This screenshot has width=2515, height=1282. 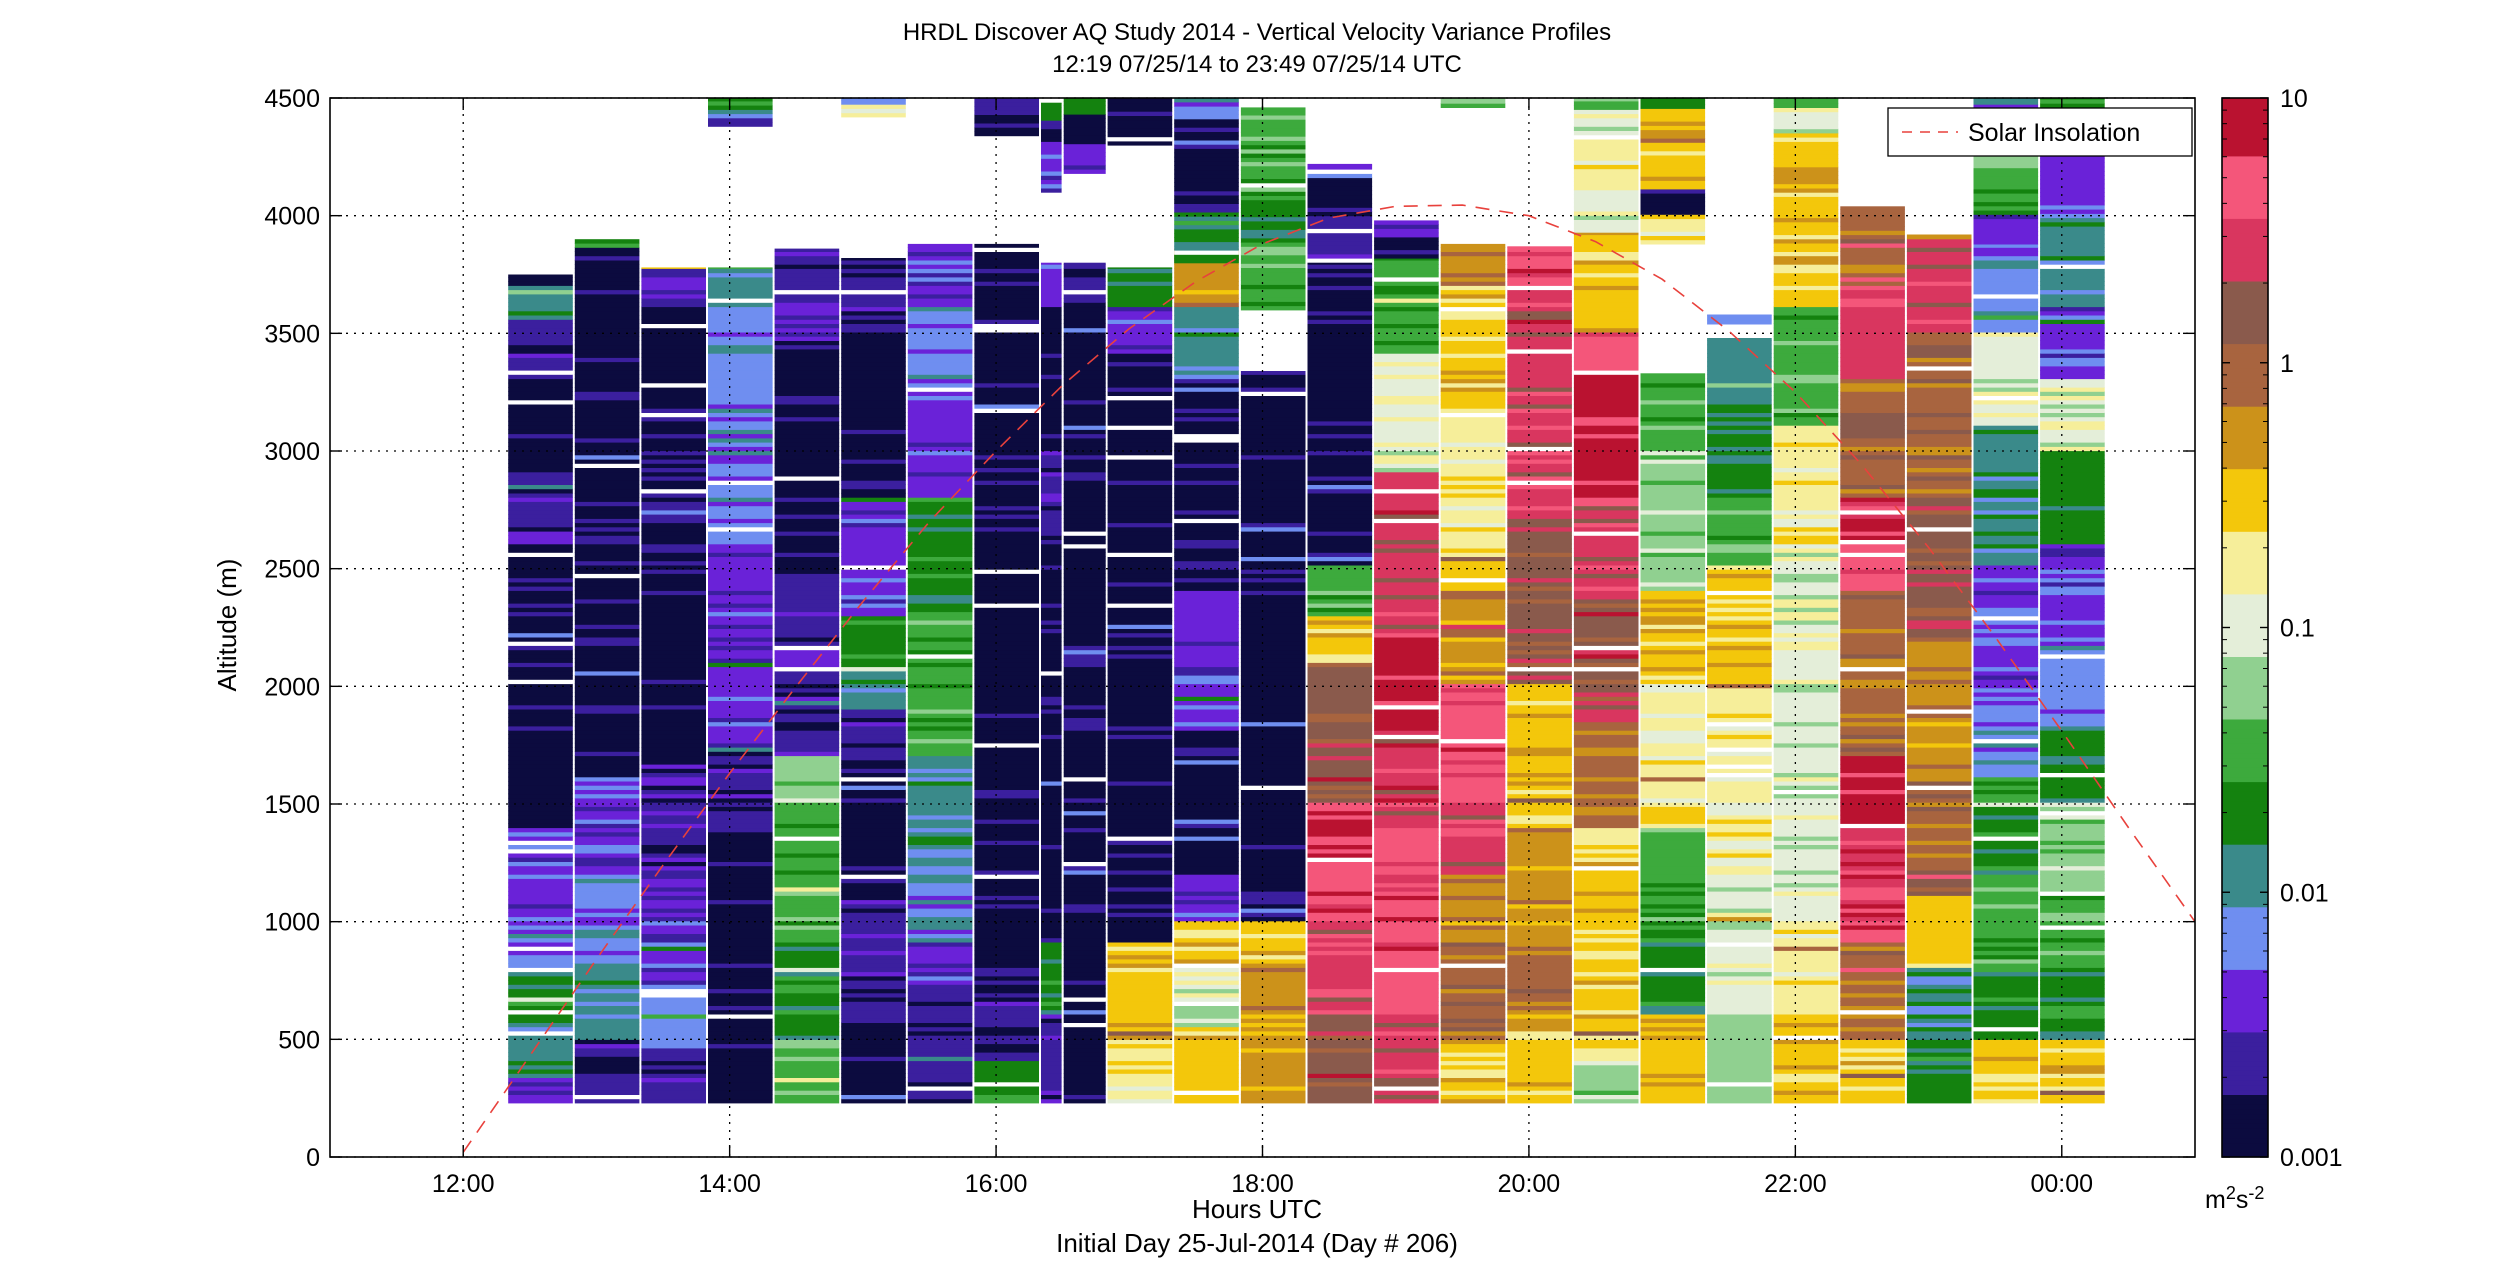 I want to click on upper-segment-7-cell, so click(x=1273, y=198).